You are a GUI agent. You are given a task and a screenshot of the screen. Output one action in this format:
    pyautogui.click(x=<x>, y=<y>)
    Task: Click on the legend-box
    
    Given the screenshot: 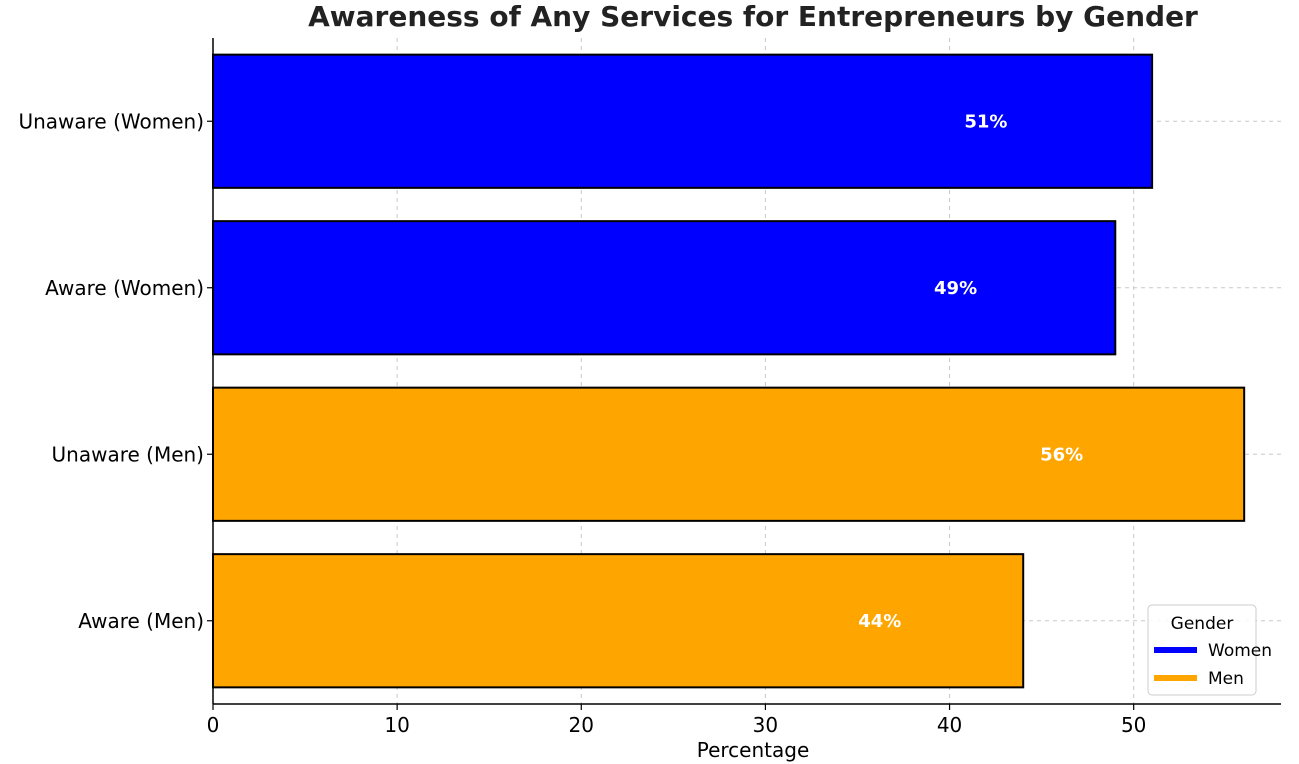 What is the action you would take?
    pyautogui.click(x=1202, y=650)
    